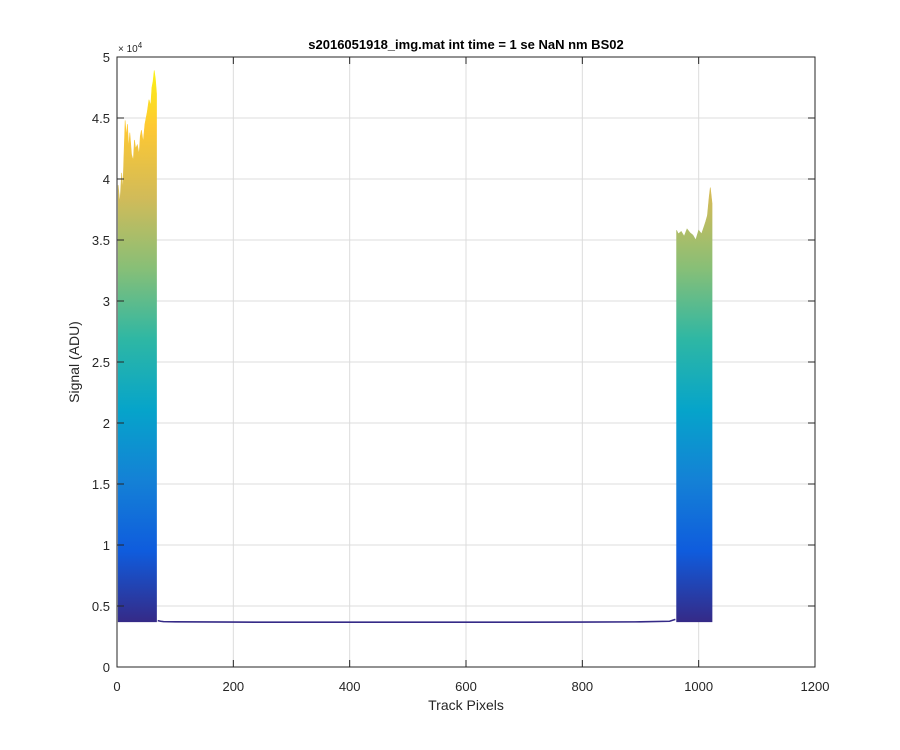  I want to click on x-tick-label: 400, so click(350, 686).